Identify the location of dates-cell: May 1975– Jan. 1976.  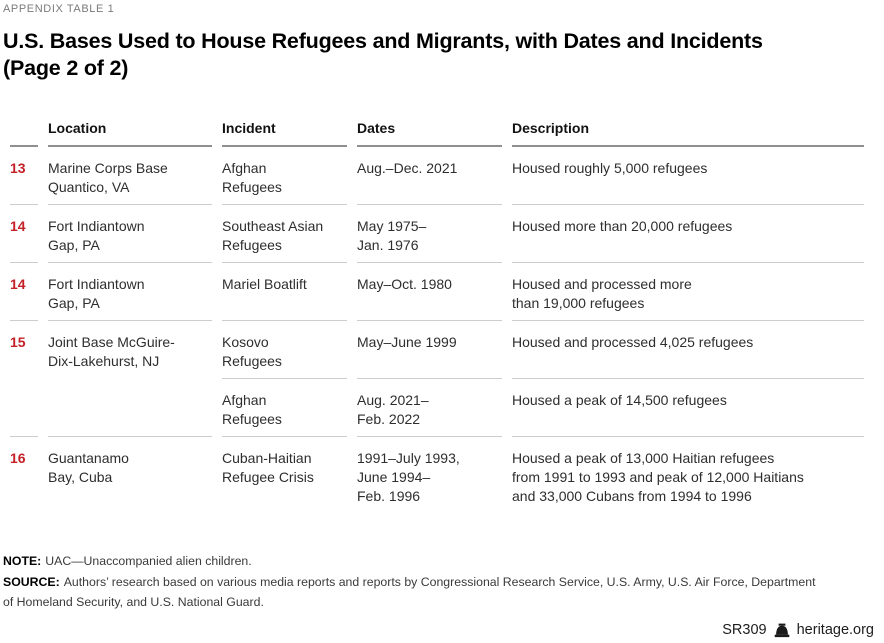
(429, 234).